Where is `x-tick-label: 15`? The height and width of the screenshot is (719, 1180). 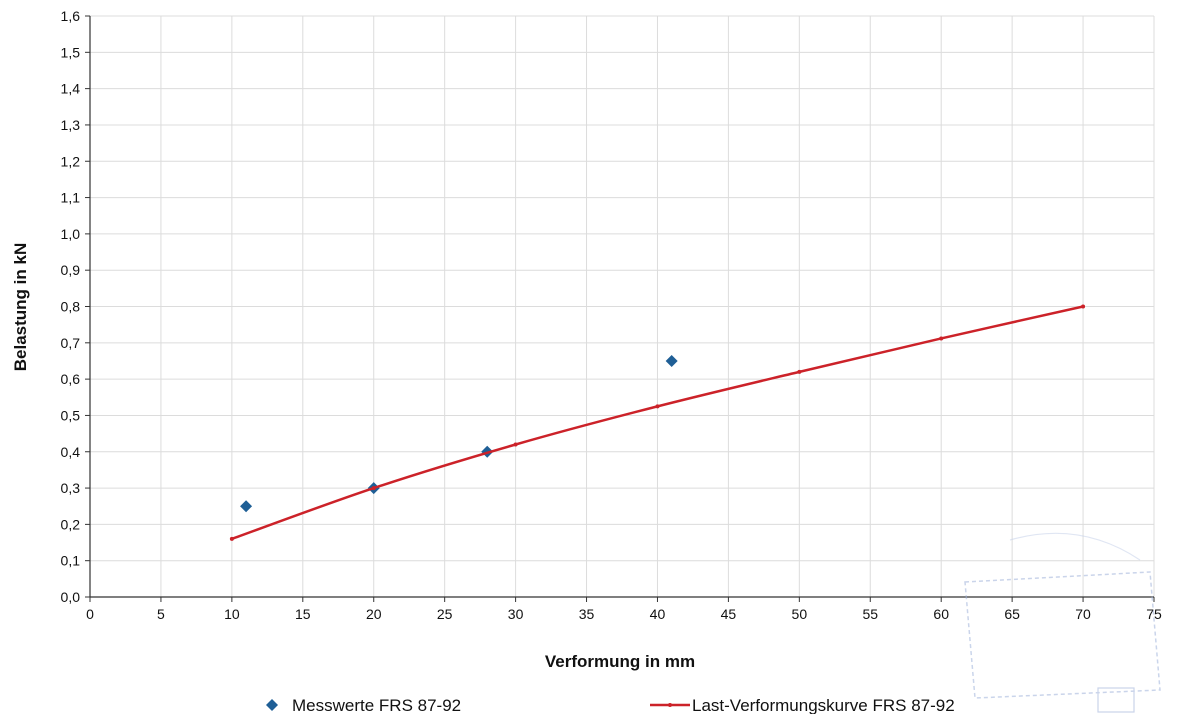
x-tick-label: 15 is located at coordinates (303, 614).